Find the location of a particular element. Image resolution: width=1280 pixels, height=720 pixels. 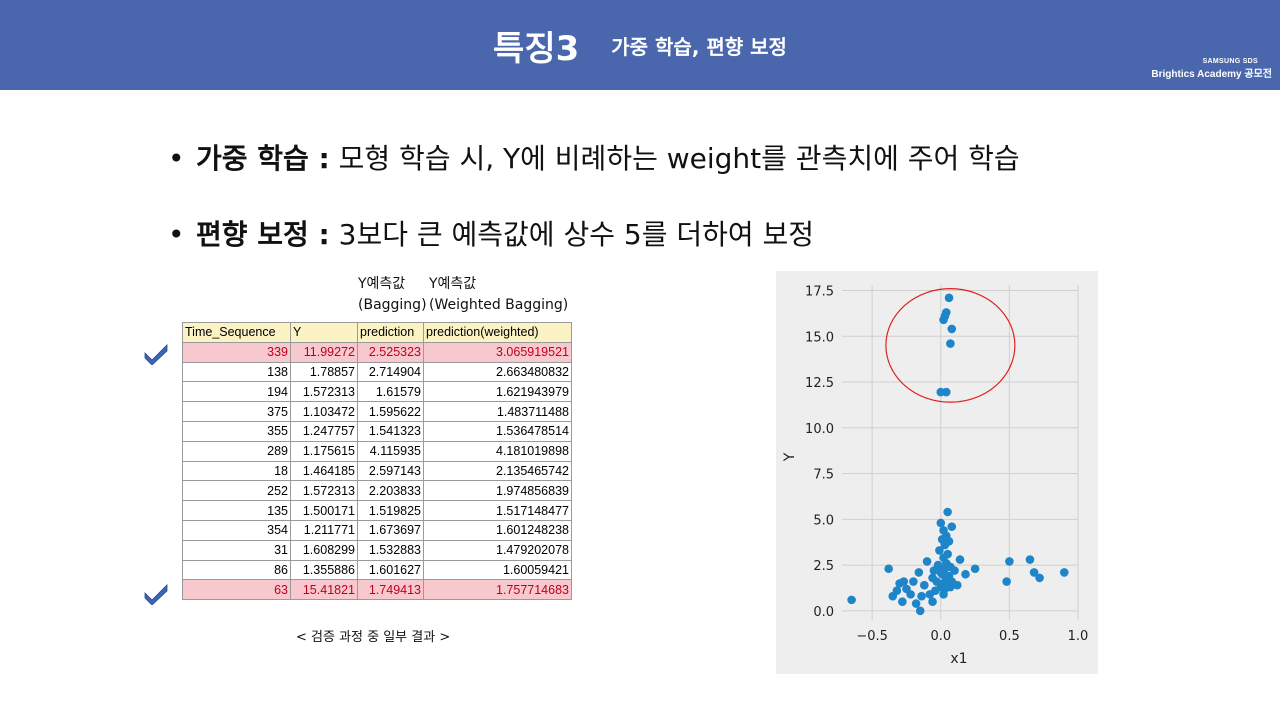

brand-logo: SAMSUNG SDS Brightics Academy 공모전 is located at coordinates (1211, 68).